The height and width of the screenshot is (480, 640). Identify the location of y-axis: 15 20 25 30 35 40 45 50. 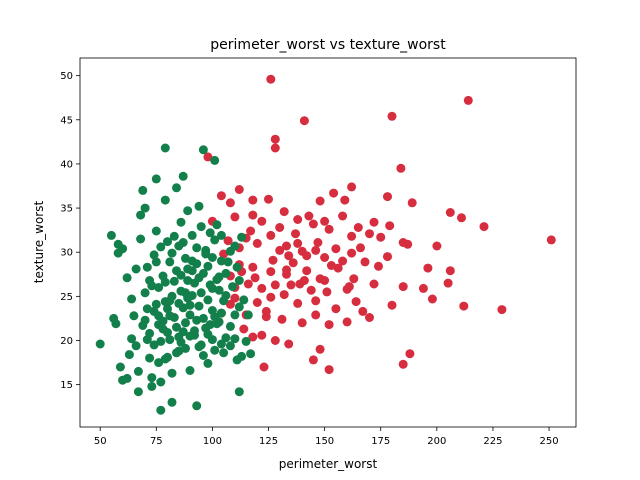
(70, 231).